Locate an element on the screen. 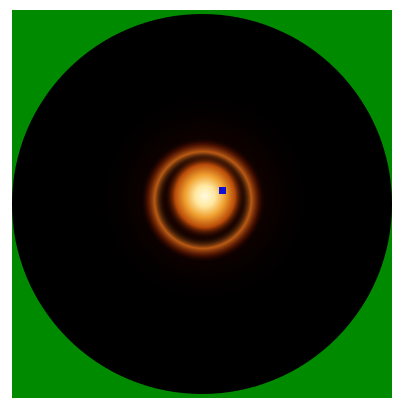 The height and width of the screenshot is (404, 403). marker is located at coordinates (222, 190).